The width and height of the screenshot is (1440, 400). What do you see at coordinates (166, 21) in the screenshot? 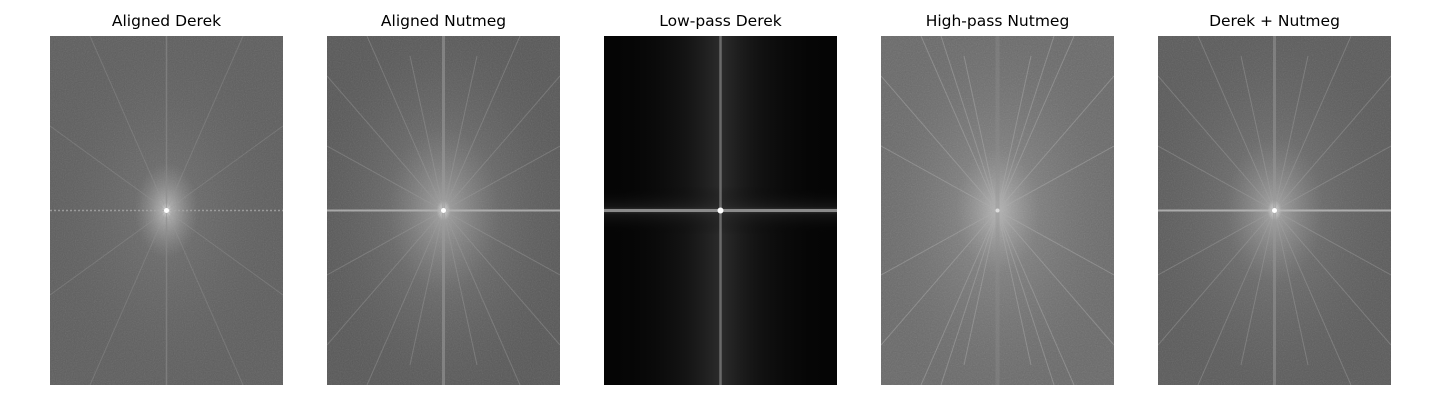
I see `panel-title: Aligned Derek` at bounding box center [166, 21].